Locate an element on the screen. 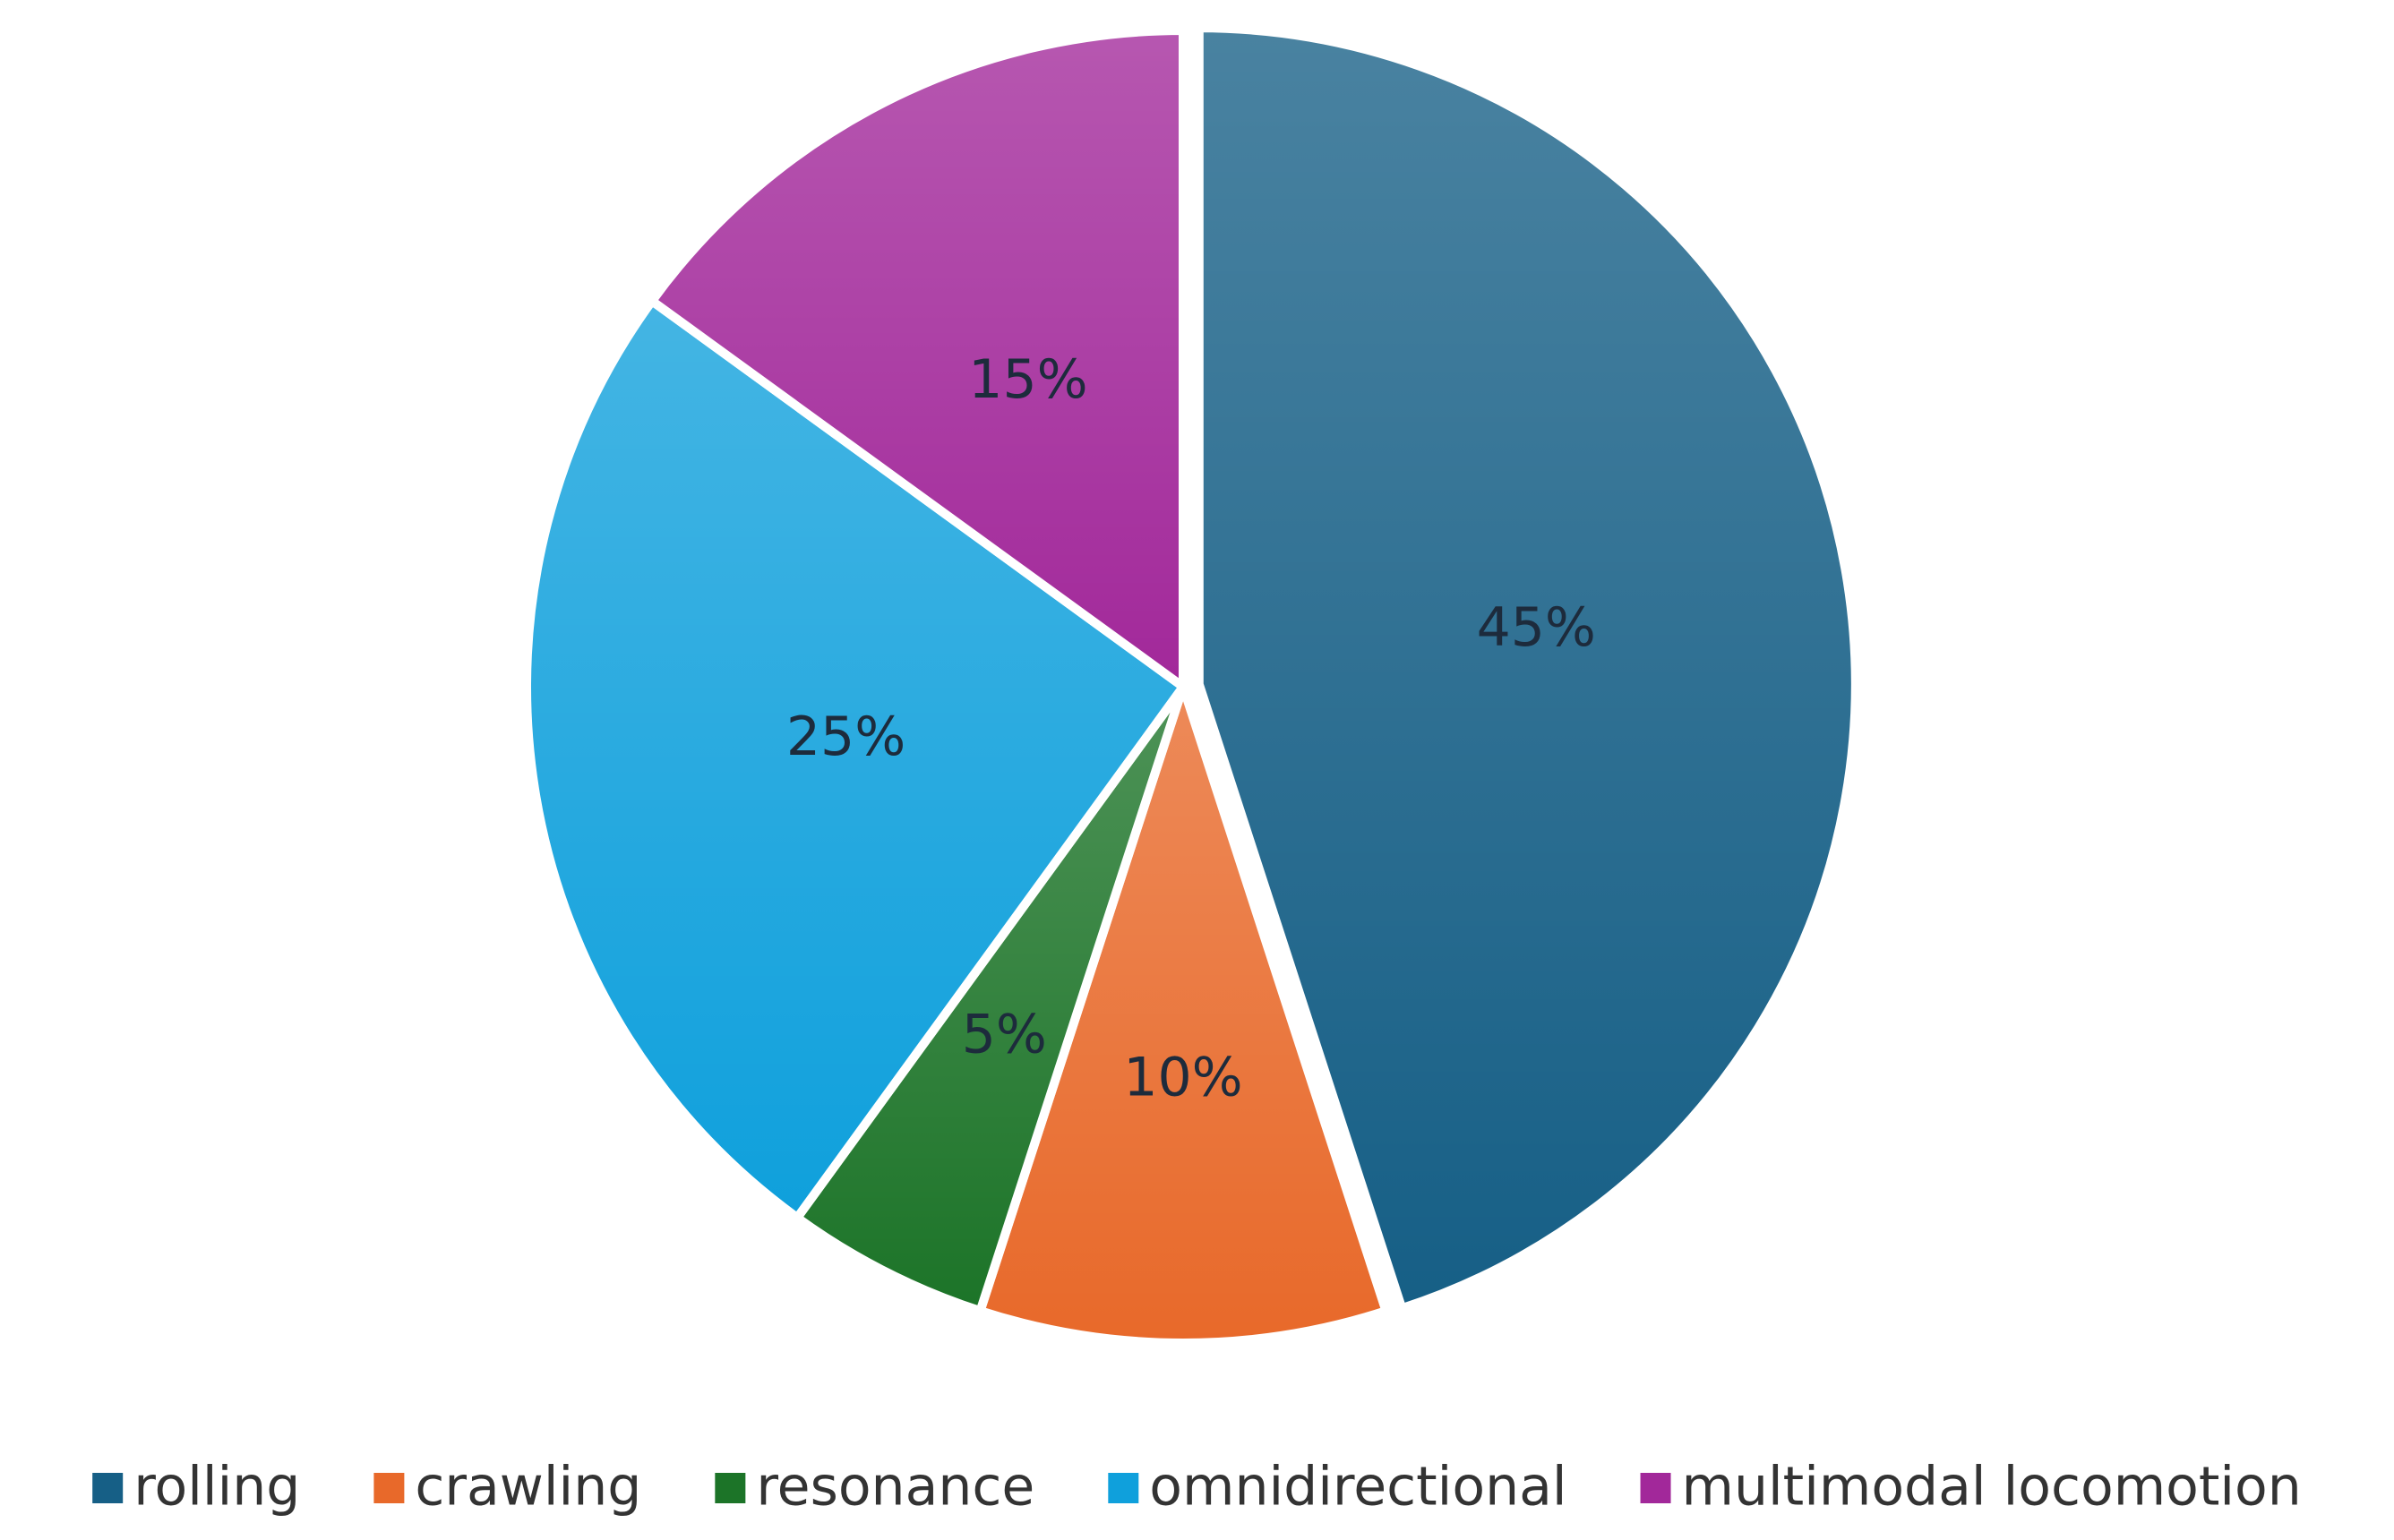 This screenshot has height=1540, width=2394. legend-label: crawling is located at coordinates (528, 1487).